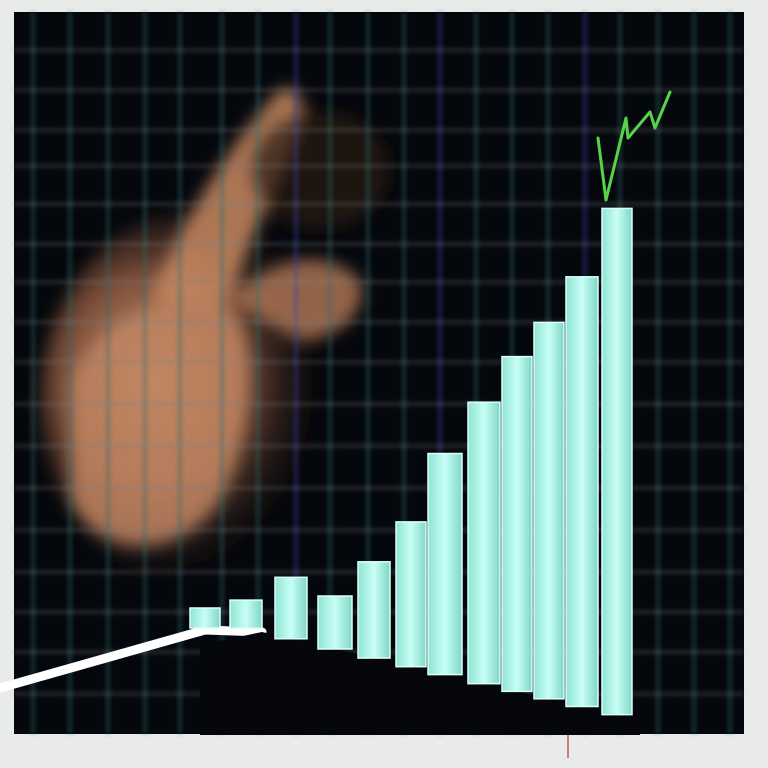  I want to click on dark-base-shape, so click(420, 683).